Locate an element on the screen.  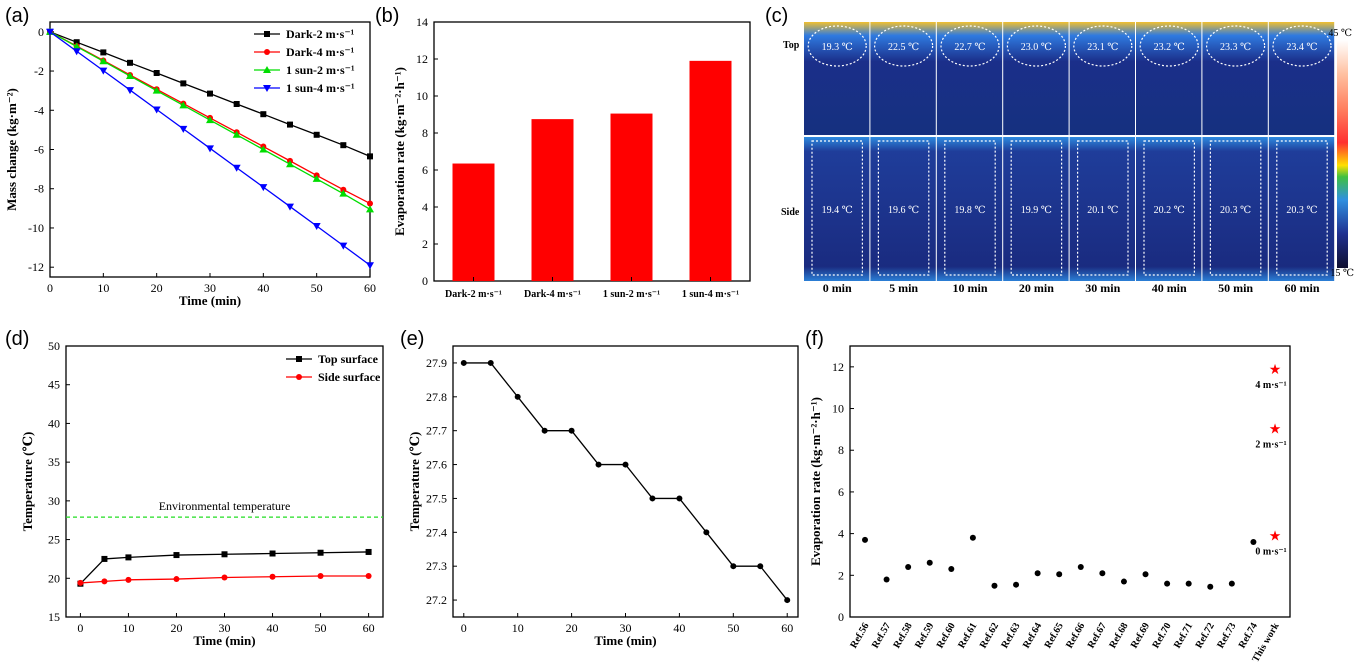
y-tick-label: 27.6 is located at coordinates (436, 465).